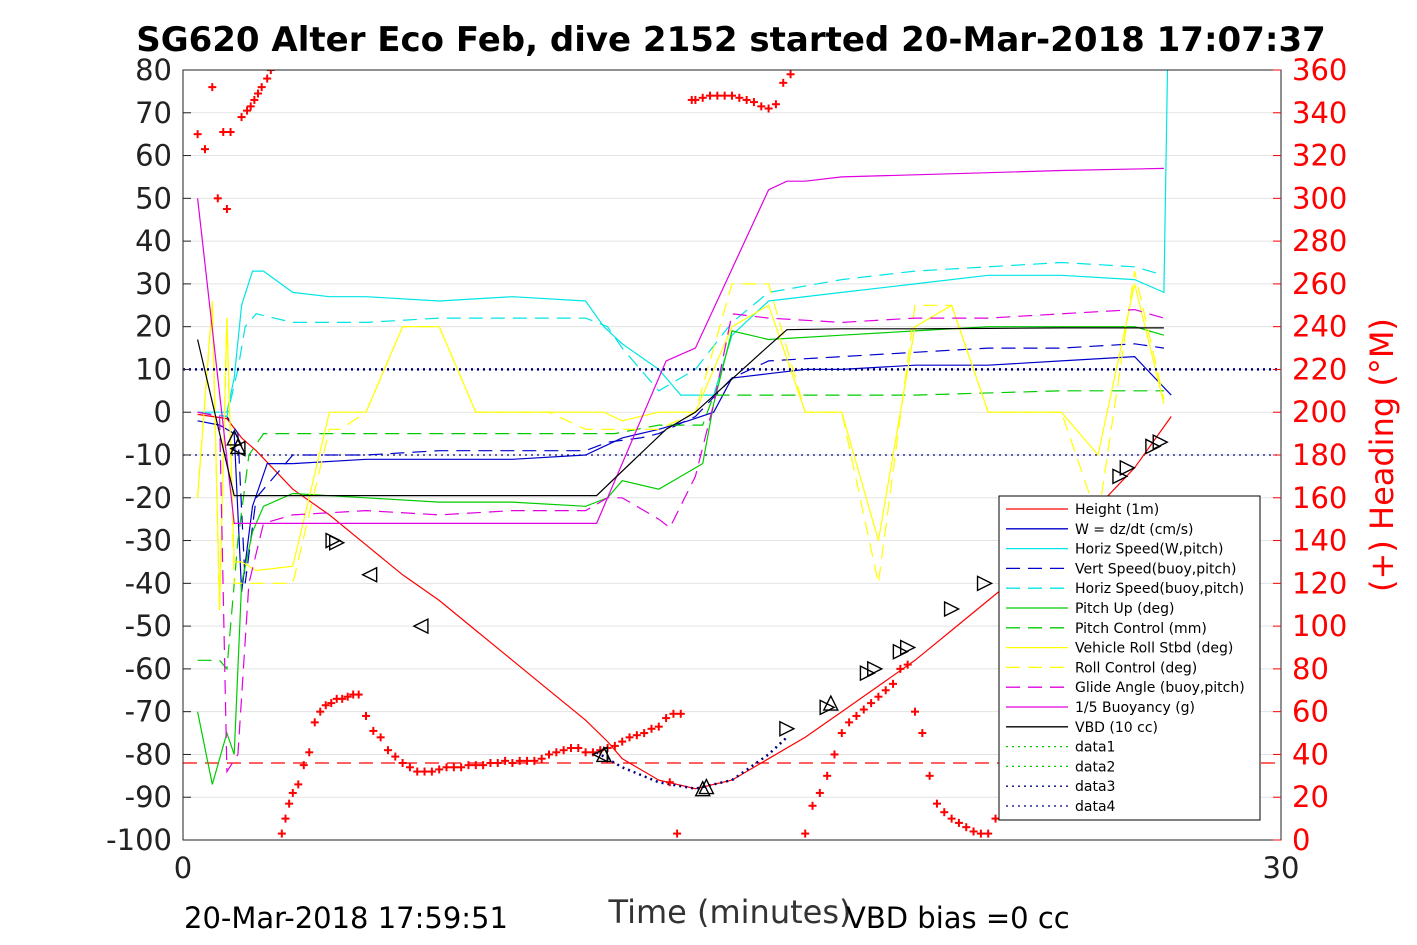 This screenshot has width=1417, height=945. Describe the element at coordinates (153, 70) in the screenshot. I see `left-tick-label: 80` at that location.